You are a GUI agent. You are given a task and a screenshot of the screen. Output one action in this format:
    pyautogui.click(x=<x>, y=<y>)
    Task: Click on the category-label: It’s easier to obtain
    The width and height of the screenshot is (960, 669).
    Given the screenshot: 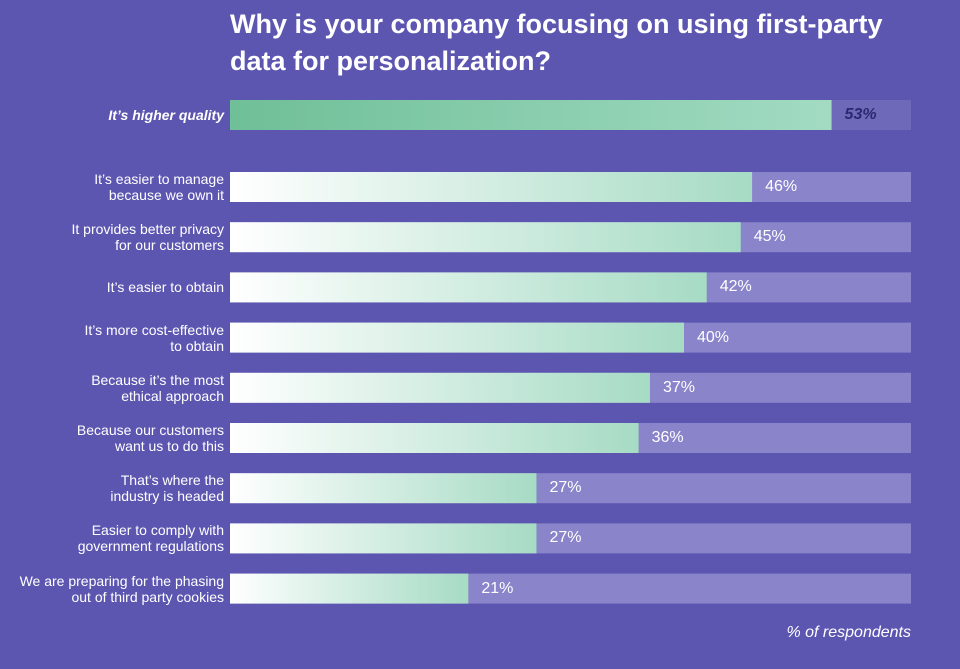 What is the action you would take?
    pyautogui.click(x=165, y=287)
    